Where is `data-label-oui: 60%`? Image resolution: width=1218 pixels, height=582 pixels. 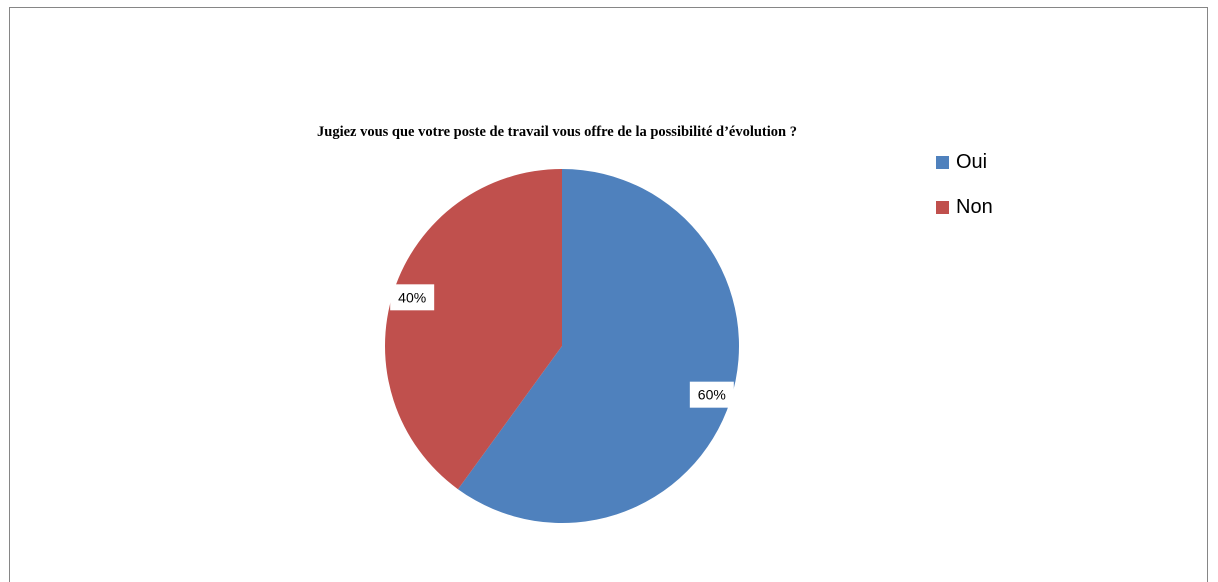
data-label-oui: 60% is located at coordinates (711, 394).